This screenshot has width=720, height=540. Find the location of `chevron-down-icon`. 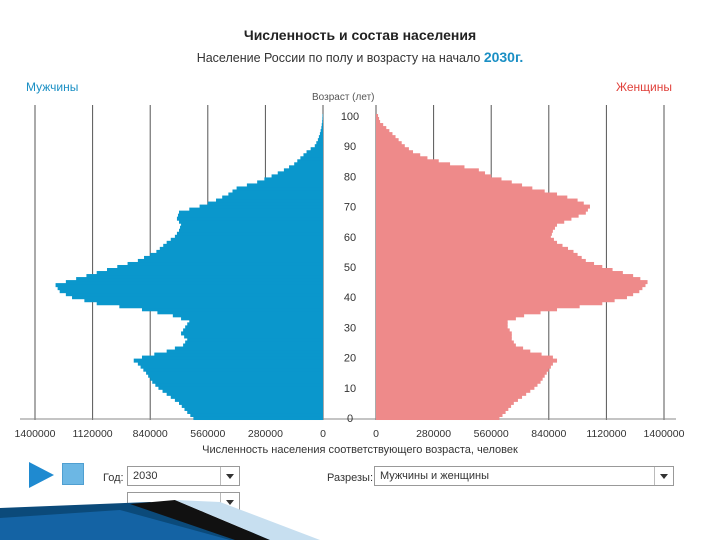

chevron-down-icon is located at coordinates (229, 476).